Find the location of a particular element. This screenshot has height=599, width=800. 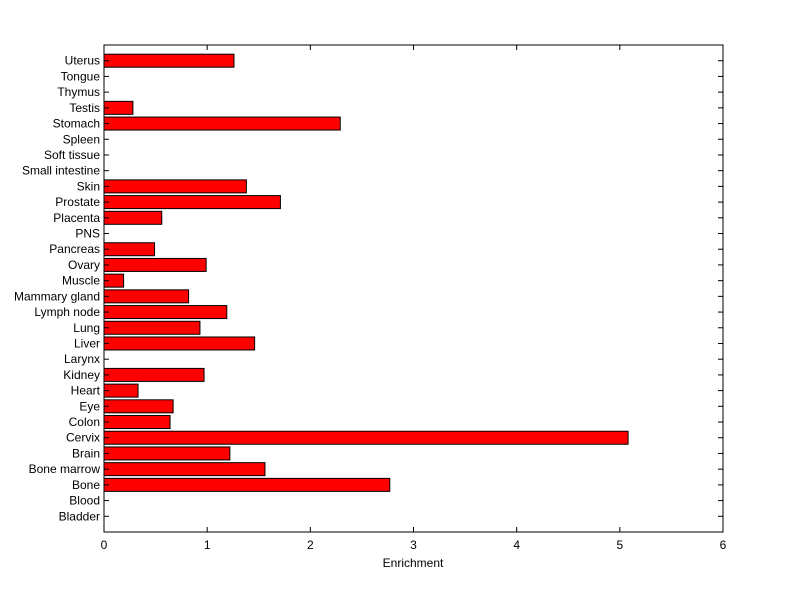

x-axis-label: Enrichment is located at coordinates (413, 563).